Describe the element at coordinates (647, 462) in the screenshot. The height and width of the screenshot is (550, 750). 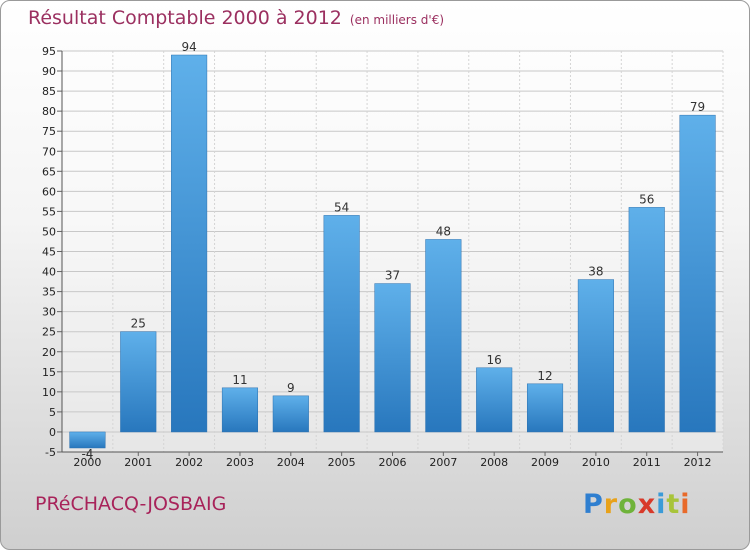
I see `x-tick-label: 2011` at that location.